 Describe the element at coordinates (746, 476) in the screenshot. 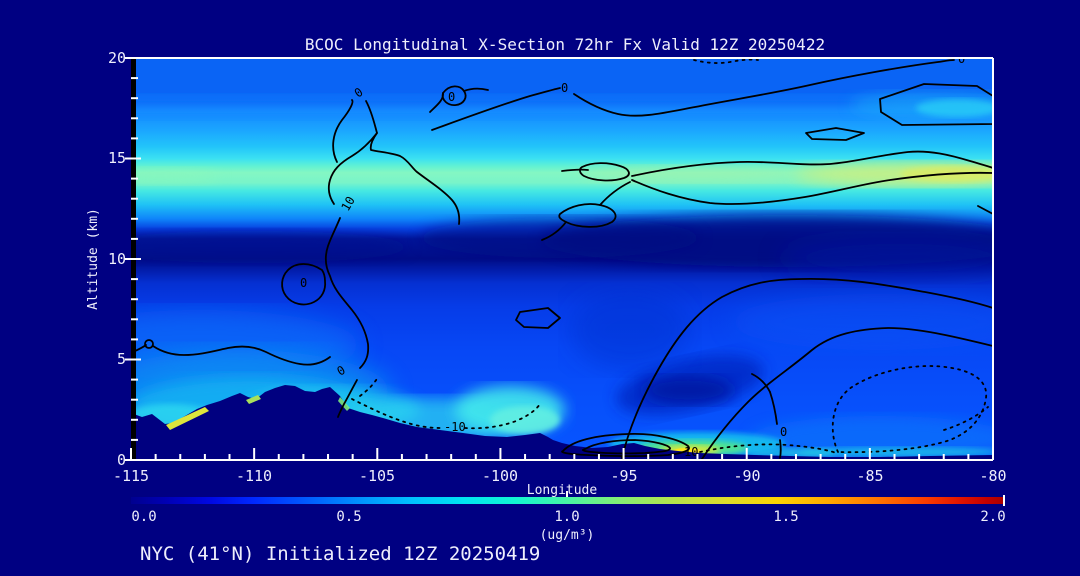

I see `x-tick-label: -90` at that location.